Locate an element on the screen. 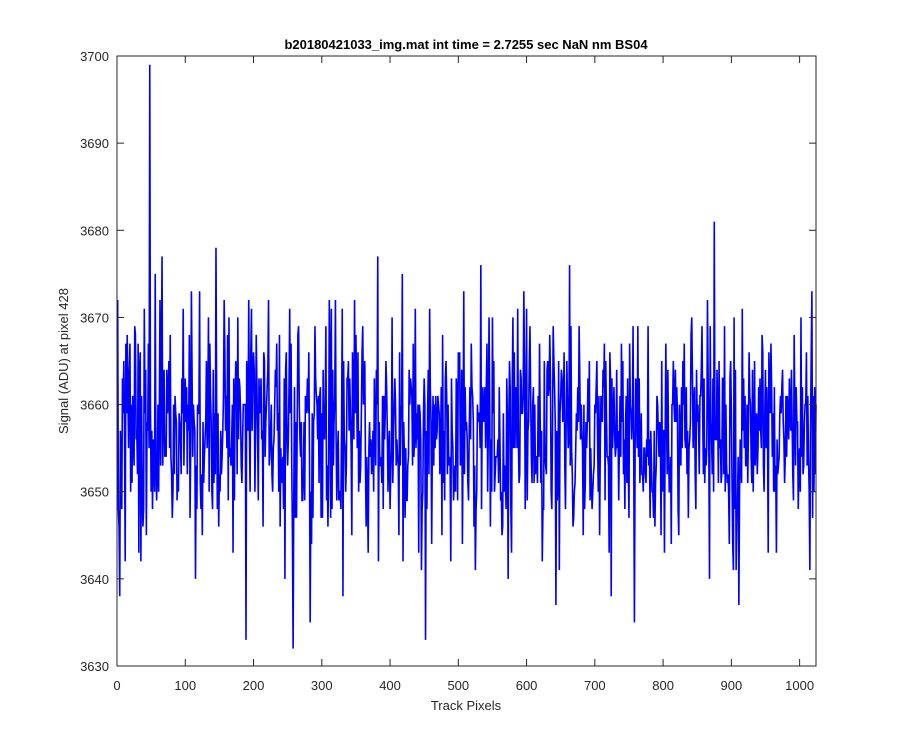 Image resolution: width=900 pixels, height=750 pixels. x-tick-label: 100 is located at coordinates (185, 685).